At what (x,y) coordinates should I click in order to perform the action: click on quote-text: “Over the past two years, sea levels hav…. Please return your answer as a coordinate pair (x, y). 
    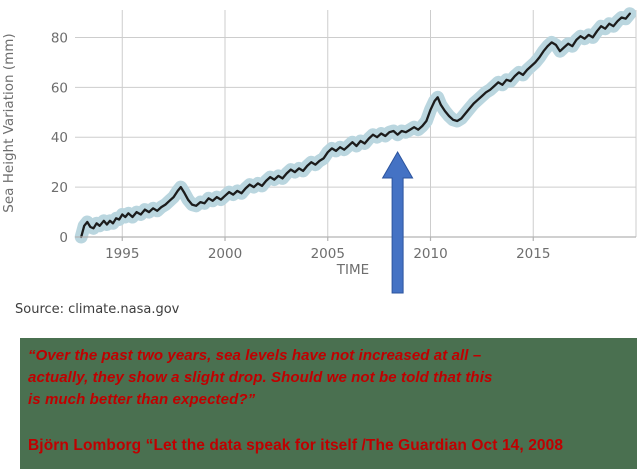
    Looking at the image, I should click on (260, 377).